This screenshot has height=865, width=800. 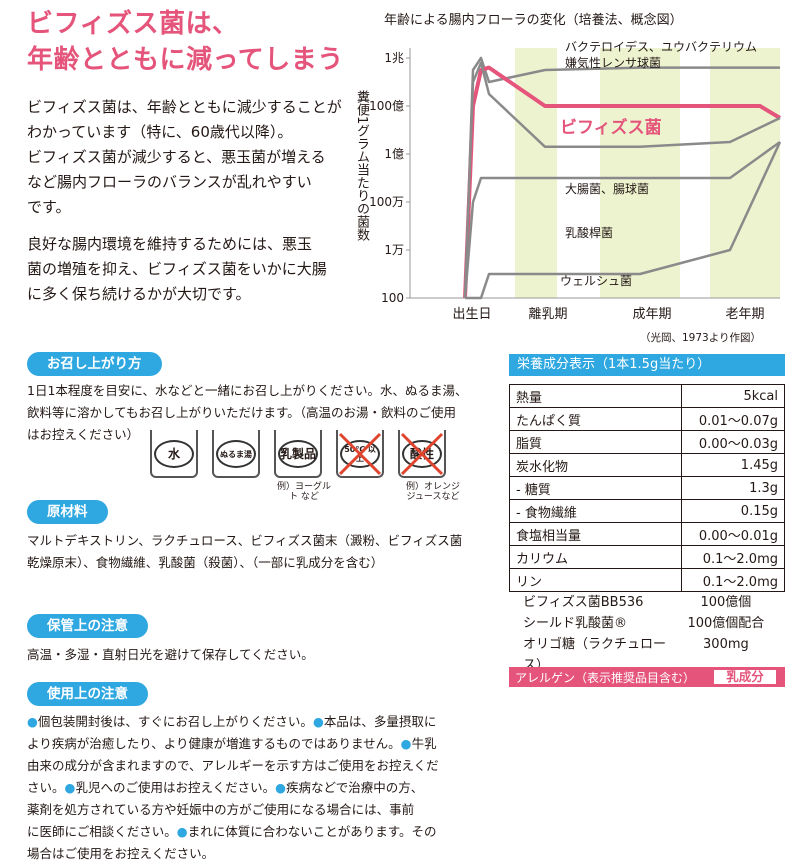 I want to click on ingredients-text-line: マルトデキストリン、ラクチュロース、ビフィズス菌末（澱粉、ビフィズス菌, so click(x=245, y=540).